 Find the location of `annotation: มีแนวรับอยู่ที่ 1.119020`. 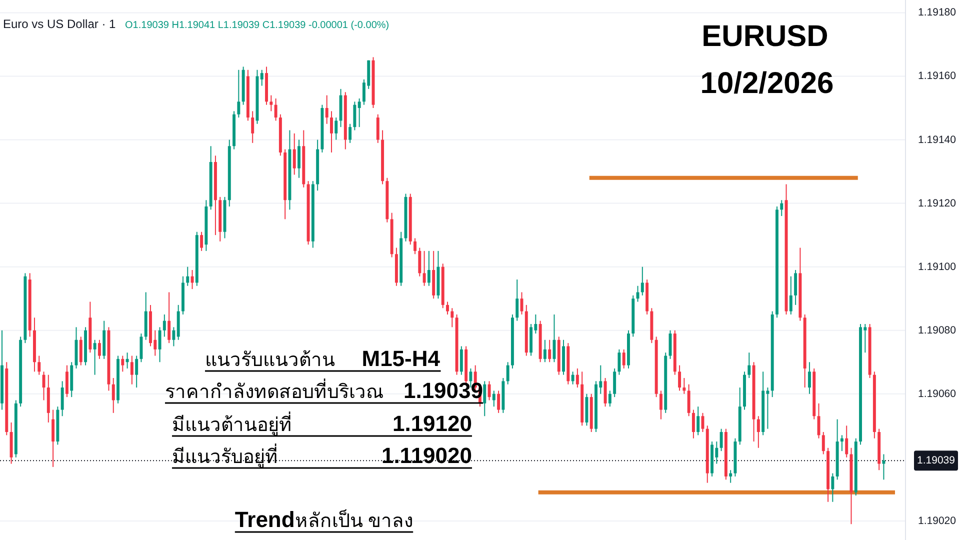

annotation: มีแนวรับอยู่ที่ 1.119020 is located at coordinates (322, 456).